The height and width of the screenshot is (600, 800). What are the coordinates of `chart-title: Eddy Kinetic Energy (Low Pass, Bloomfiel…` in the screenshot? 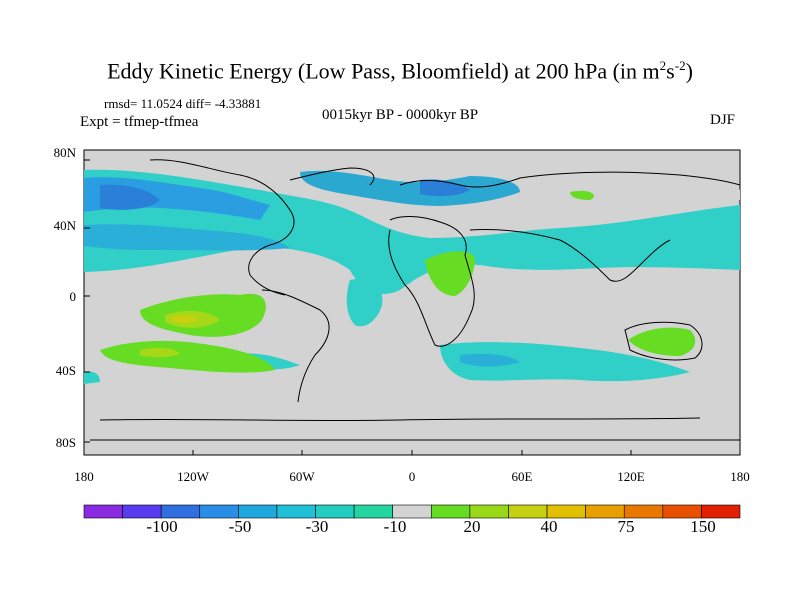 It's located at (400, 71).